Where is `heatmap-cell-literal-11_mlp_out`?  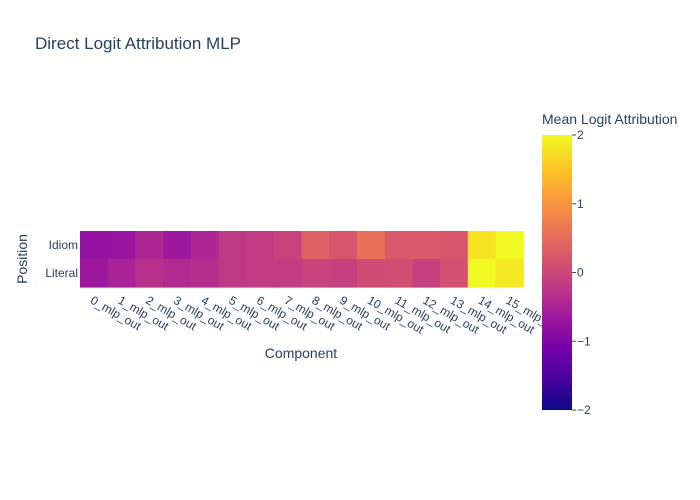
heatmap-cell-literal-11_mlp_out is located at coordinates (398, 273).